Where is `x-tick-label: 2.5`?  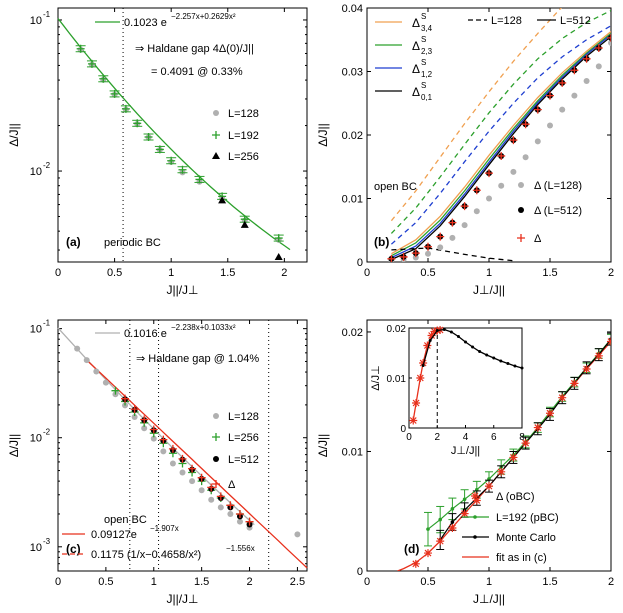
x-tick-label: 2.5 is located at coordinates (297, 582).